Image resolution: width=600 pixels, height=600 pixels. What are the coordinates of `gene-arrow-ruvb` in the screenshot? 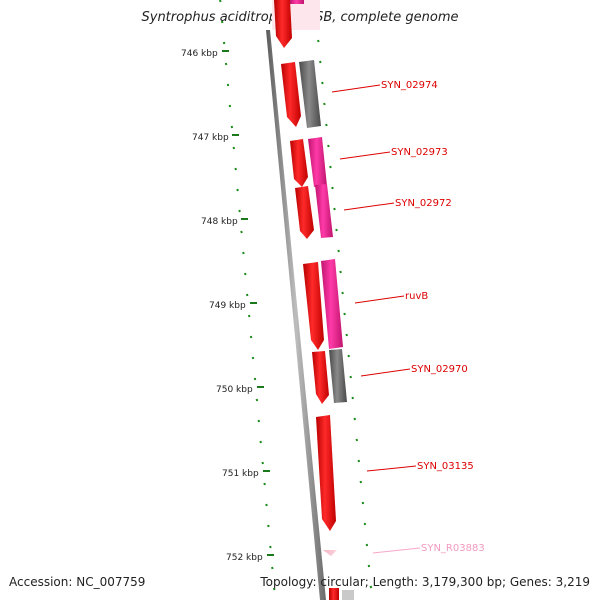 It's located at (313, 306).